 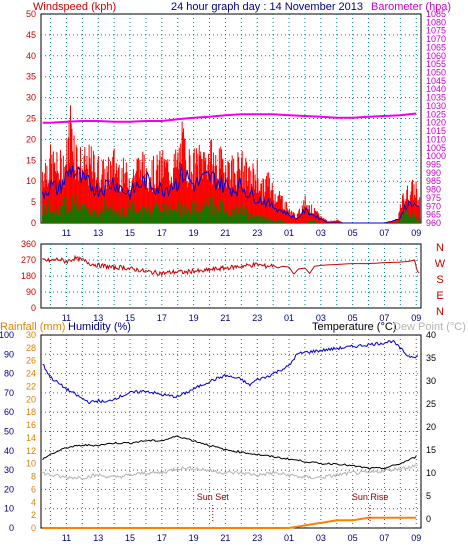 I want to click on rainfall-tick-label: 4, so click(x=33, y=502).